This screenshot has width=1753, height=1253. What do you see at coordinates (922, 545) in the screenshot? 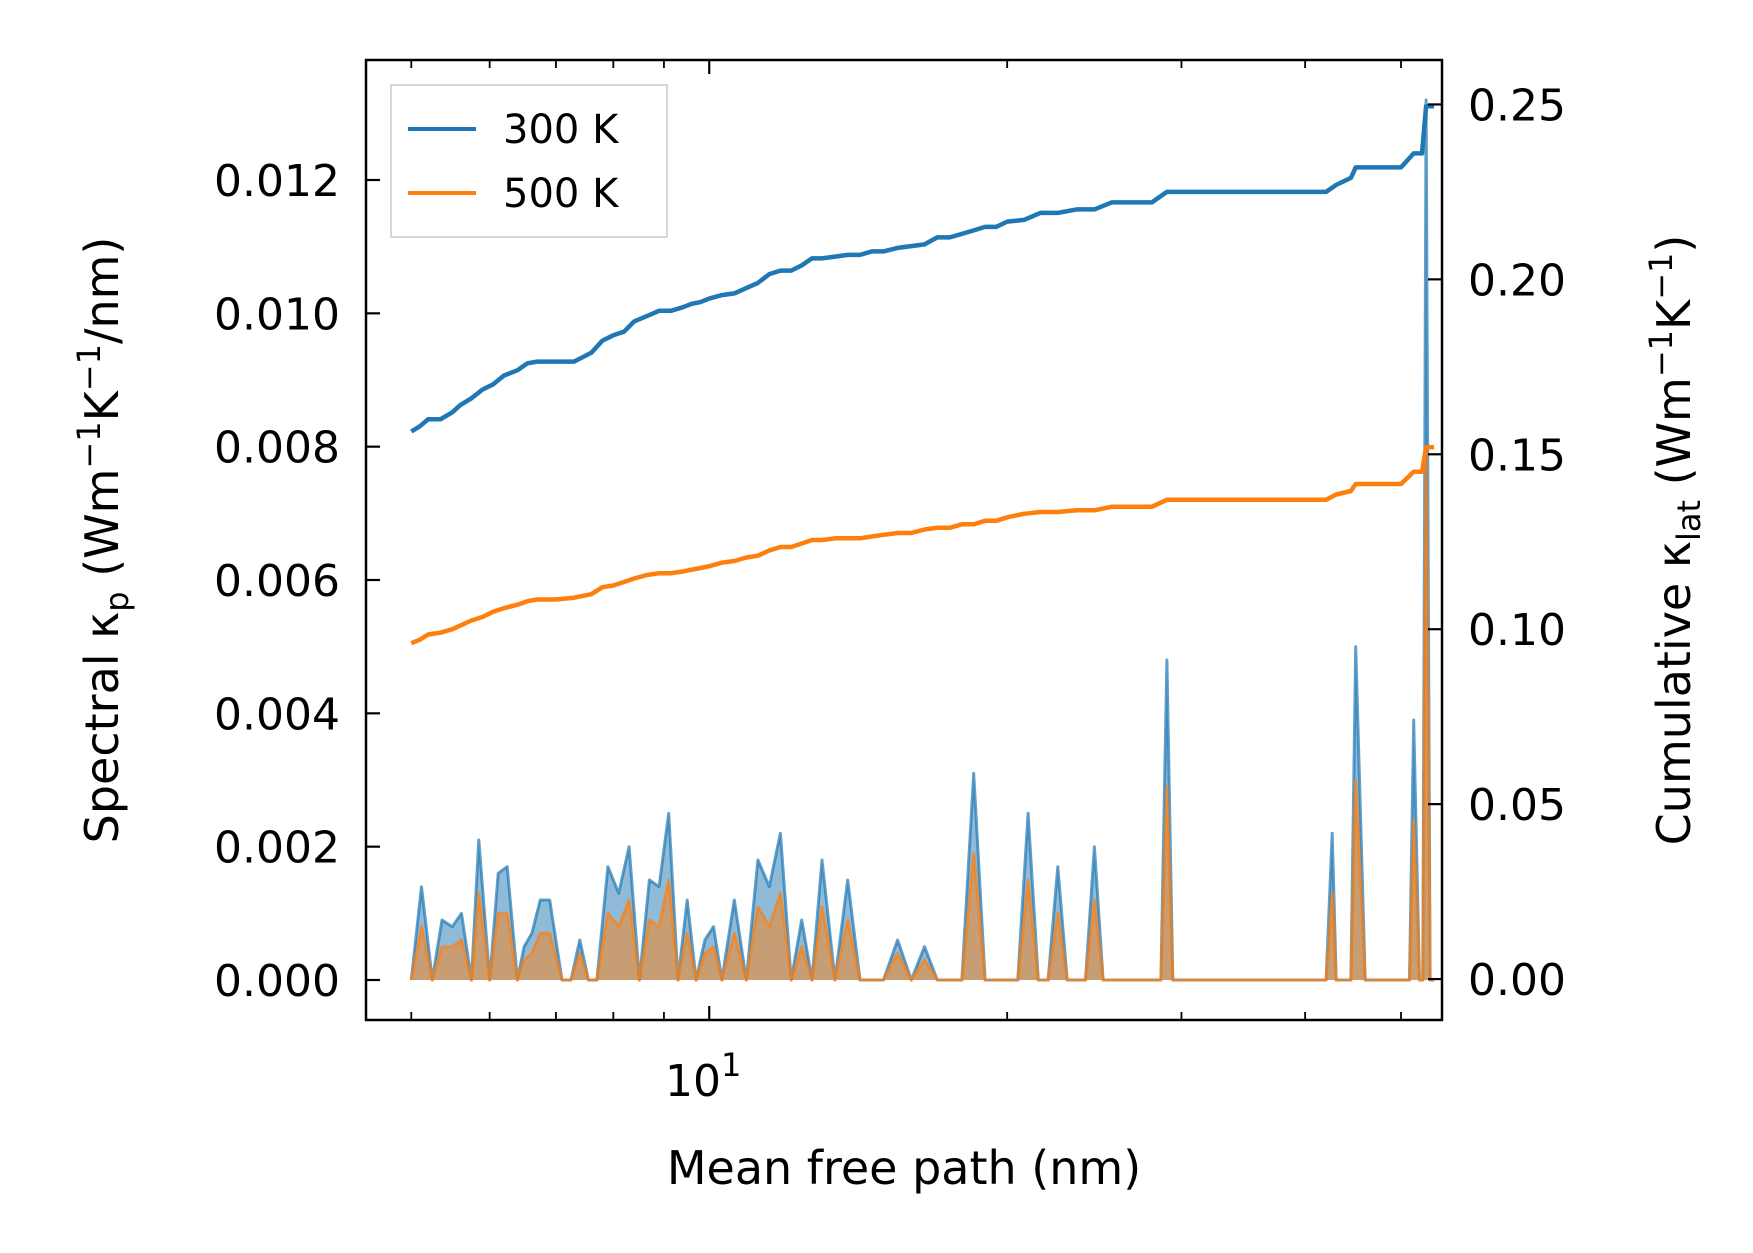
I see `cumulative-line-500k` at bounding box center [922, 545].